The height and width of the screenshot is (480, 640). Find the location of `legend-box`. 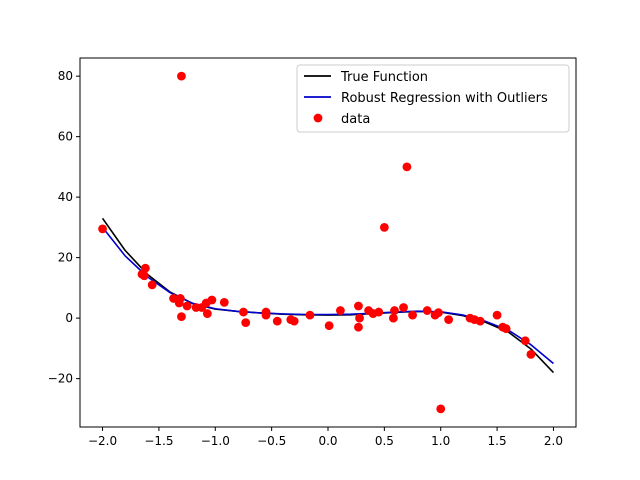

legend-box is located at coordinates (433, 98).